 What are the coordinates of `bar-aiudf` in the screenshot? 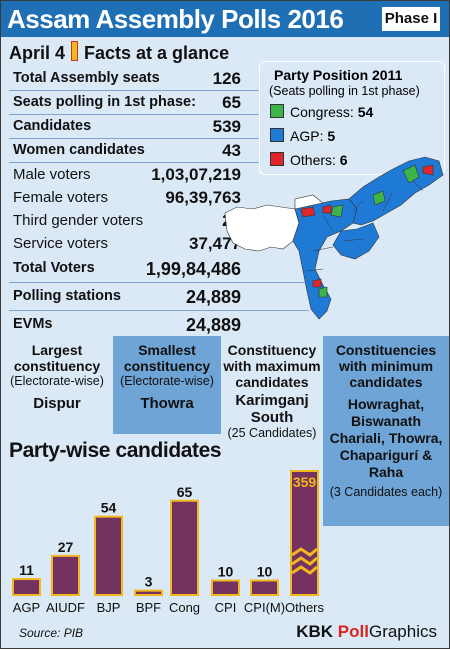 It's located at (65, 575).